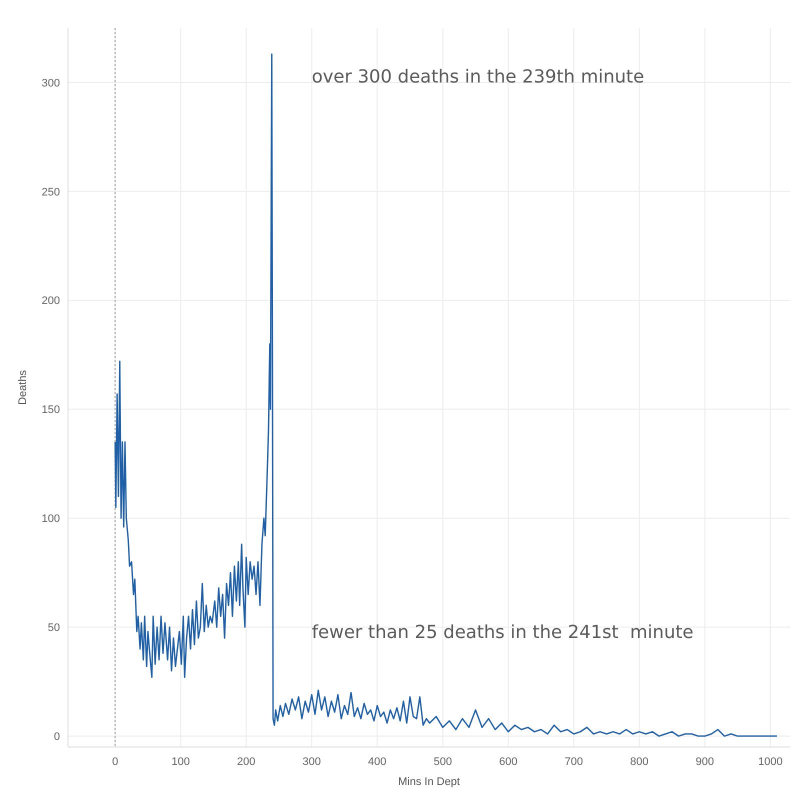  What do you see at coordinates (377, 762) in the screenshot?
I see `x-tick-label: 400` at bounding box center [377, 762].